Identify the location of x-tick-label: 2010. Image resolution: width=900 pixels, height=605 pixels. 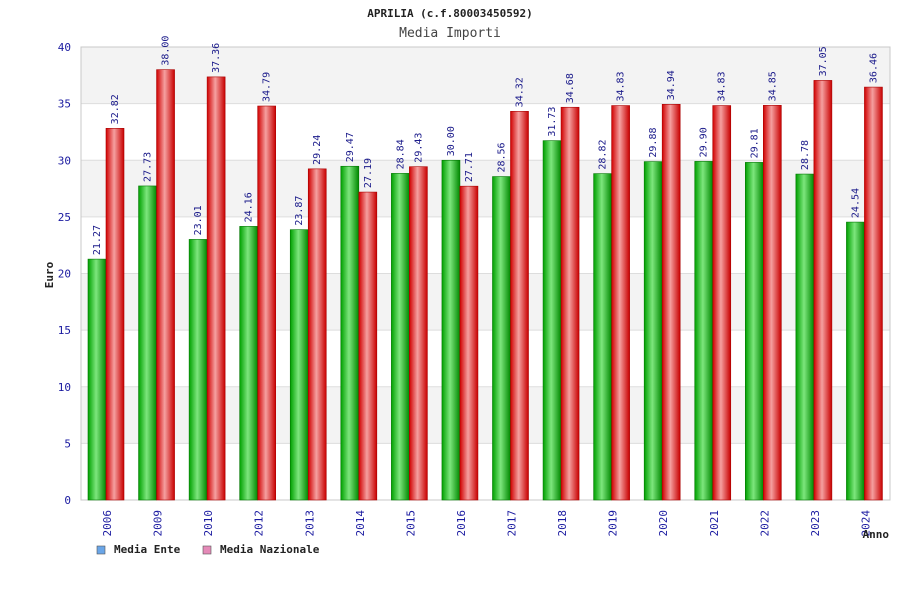
(208, 523).